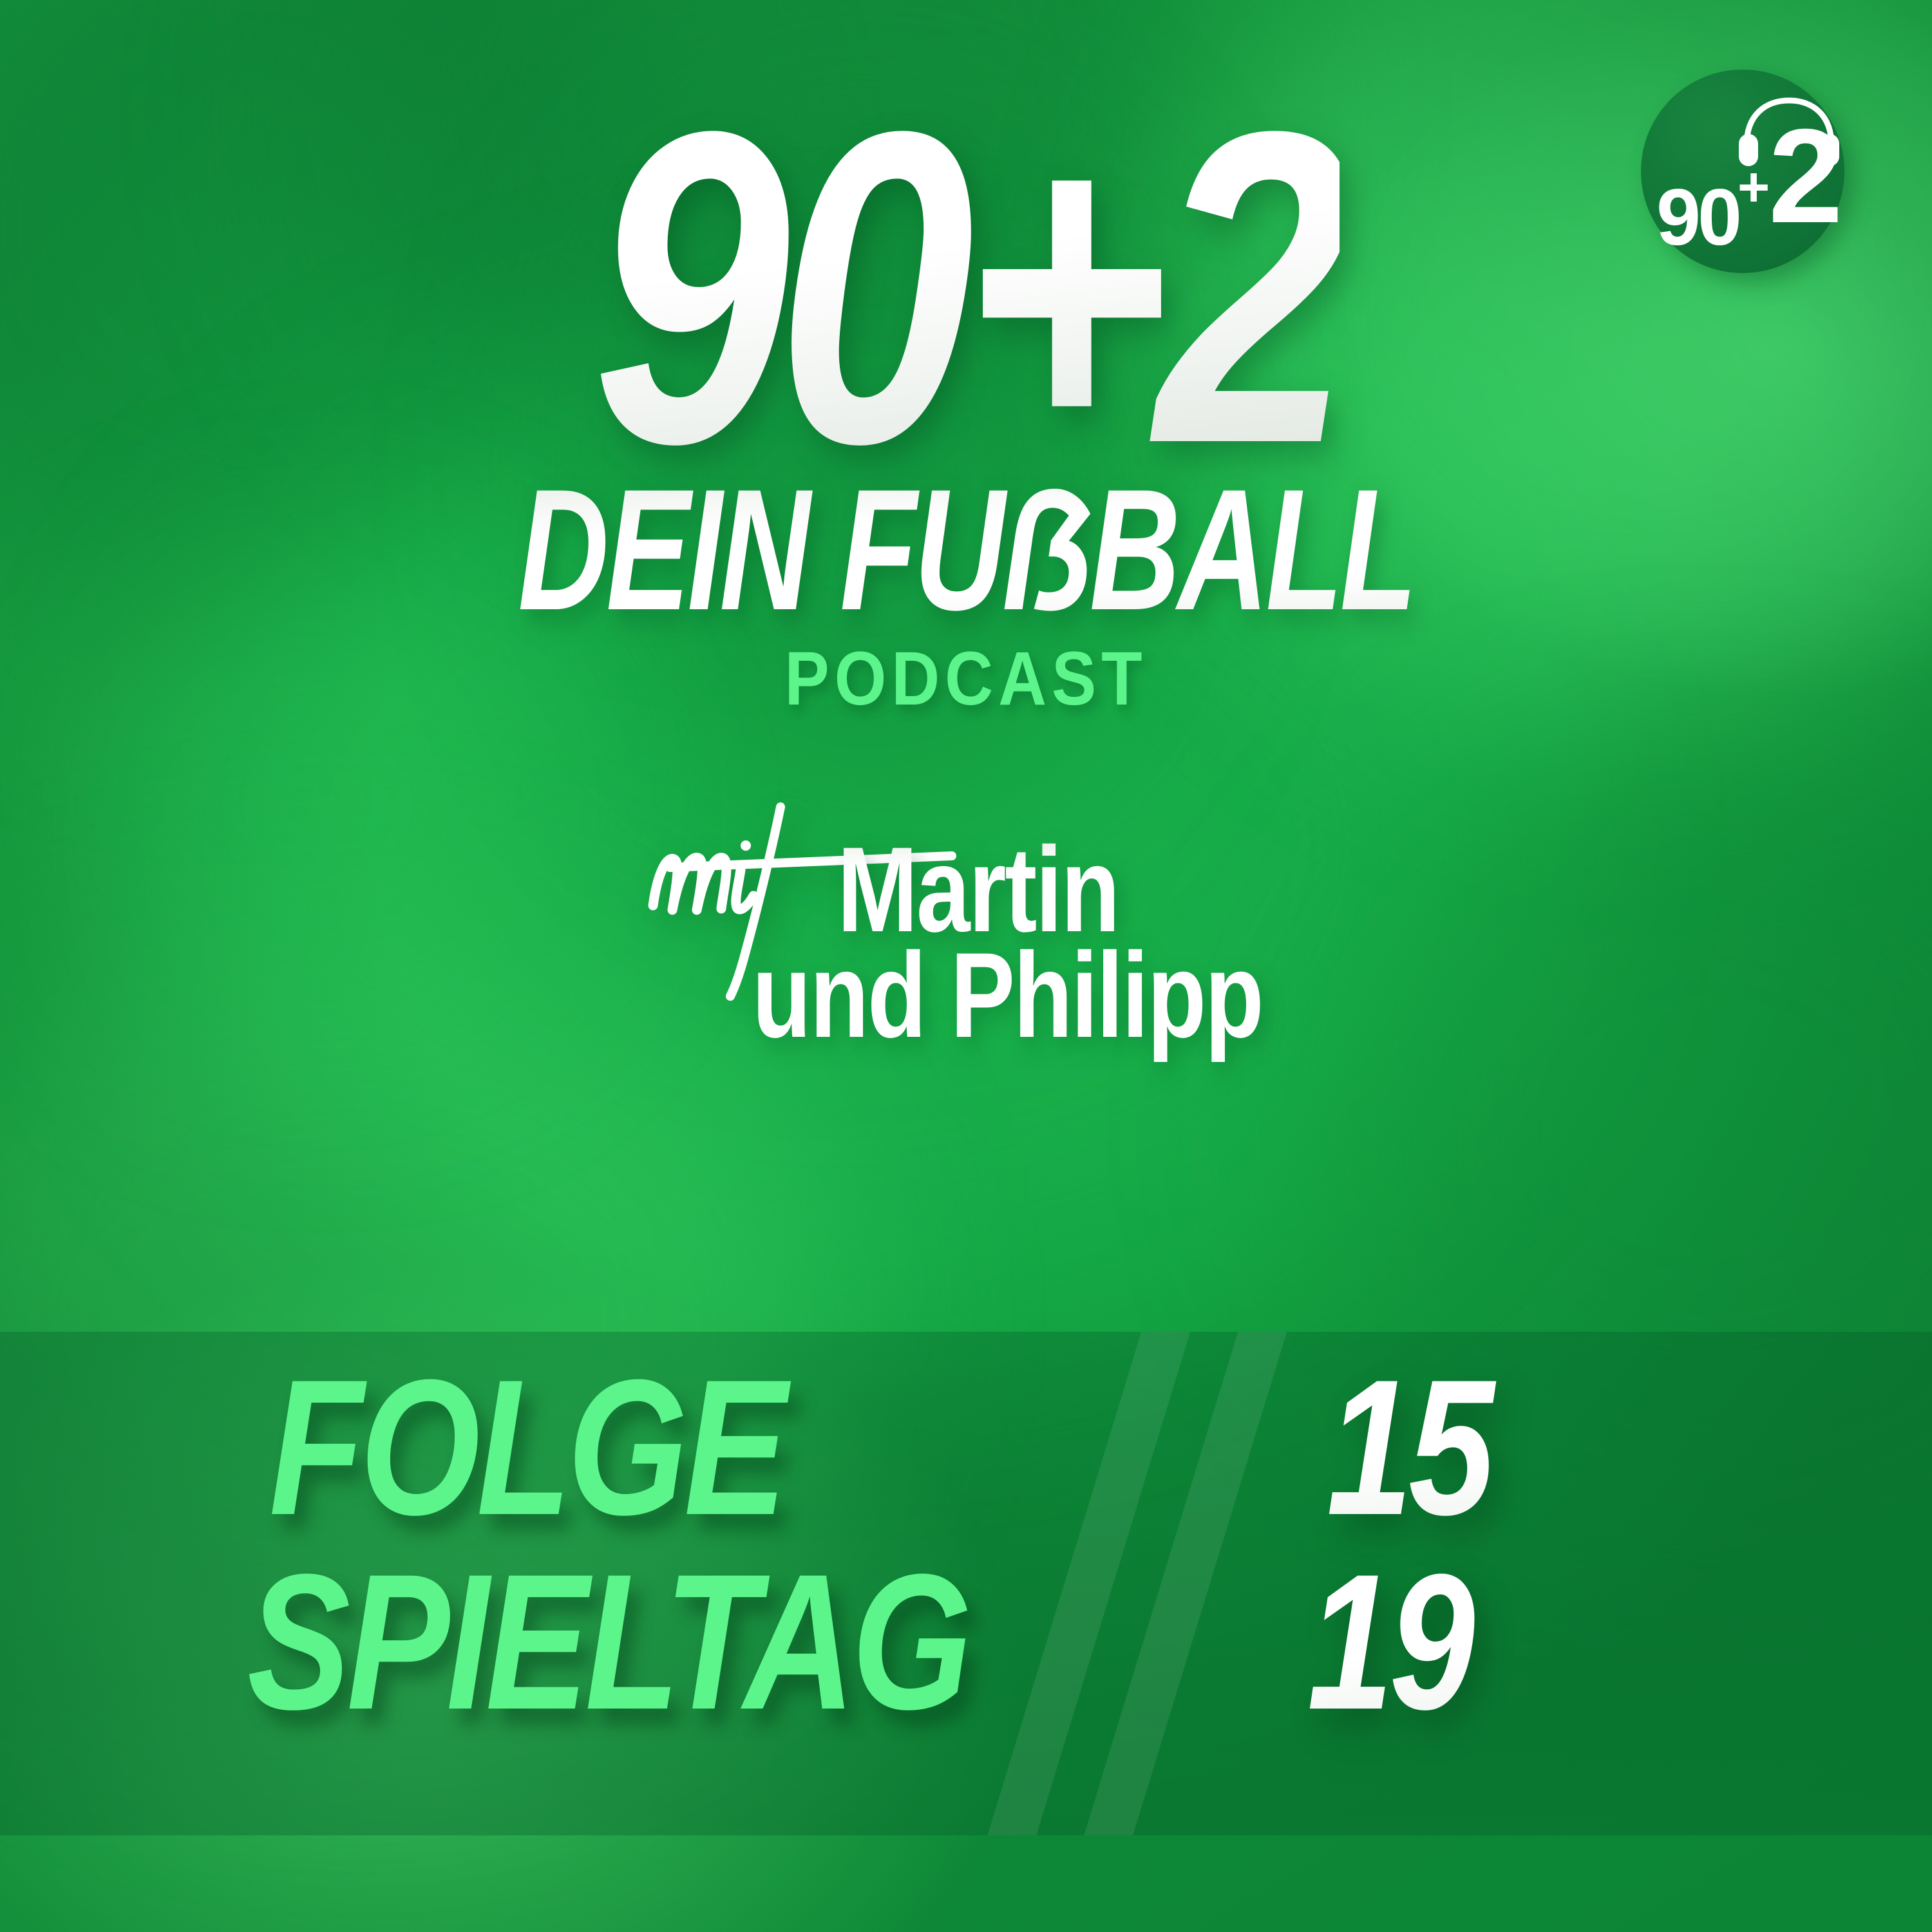 Image resolution: width=1932 pixels, height=1932 pixels. I want to click on badge-plus-symbol: +, so click(1754, 187).